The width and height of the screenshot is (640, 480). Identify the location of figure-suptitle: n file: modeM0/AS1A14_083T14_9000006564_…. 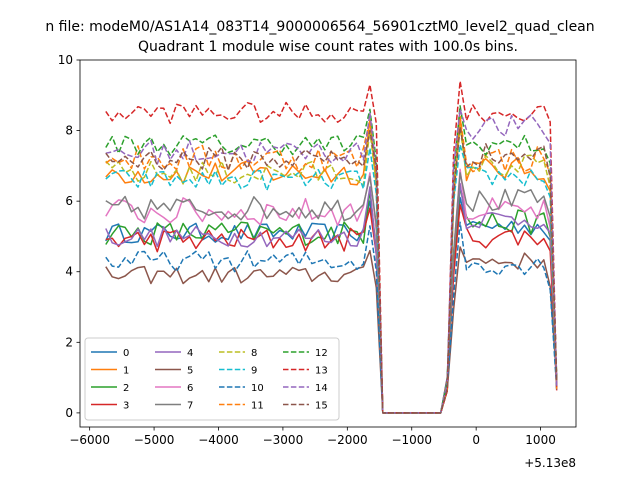
(319, 27).